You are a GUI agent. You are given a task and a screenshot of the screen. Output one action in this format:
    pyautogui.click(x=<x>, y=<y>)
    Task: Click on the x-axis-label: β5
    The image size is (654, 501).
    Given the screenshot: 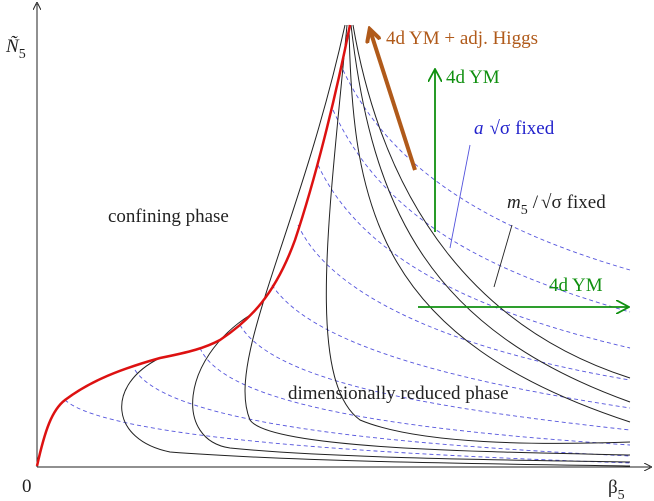 What is the action you would take?
    pyautogui.click(x=616, y=489)
    